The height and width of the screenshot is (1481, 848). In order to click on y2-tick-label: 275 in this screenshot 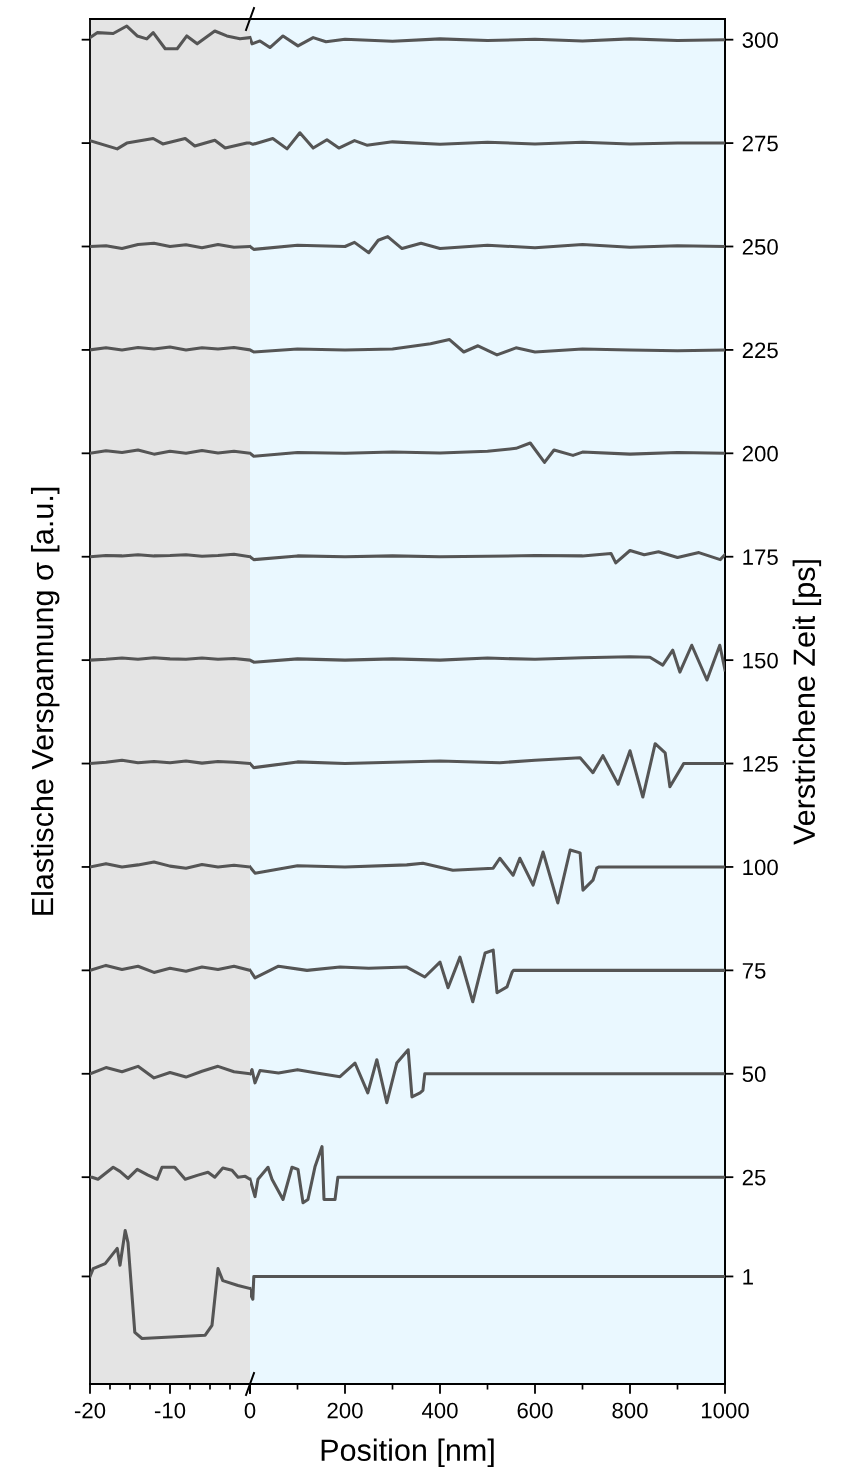, I will do `click(760, 143)`.